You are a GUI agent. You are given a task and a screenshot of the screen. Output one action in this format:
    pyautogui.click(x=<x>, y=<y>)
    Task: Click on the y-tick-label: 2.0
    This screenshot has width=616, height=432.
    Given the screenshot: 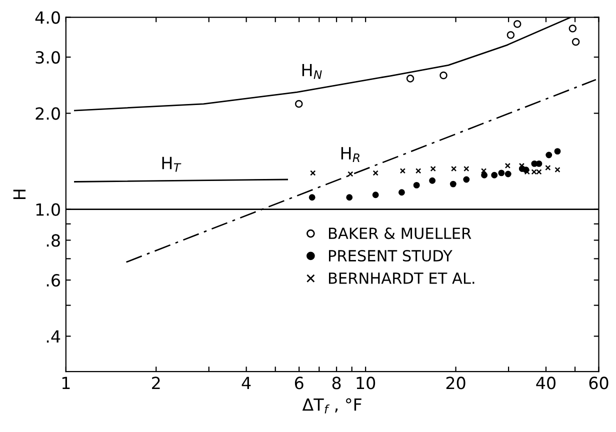 What is the action you would take?
    pyautogui.click(x=48, y=113)
    